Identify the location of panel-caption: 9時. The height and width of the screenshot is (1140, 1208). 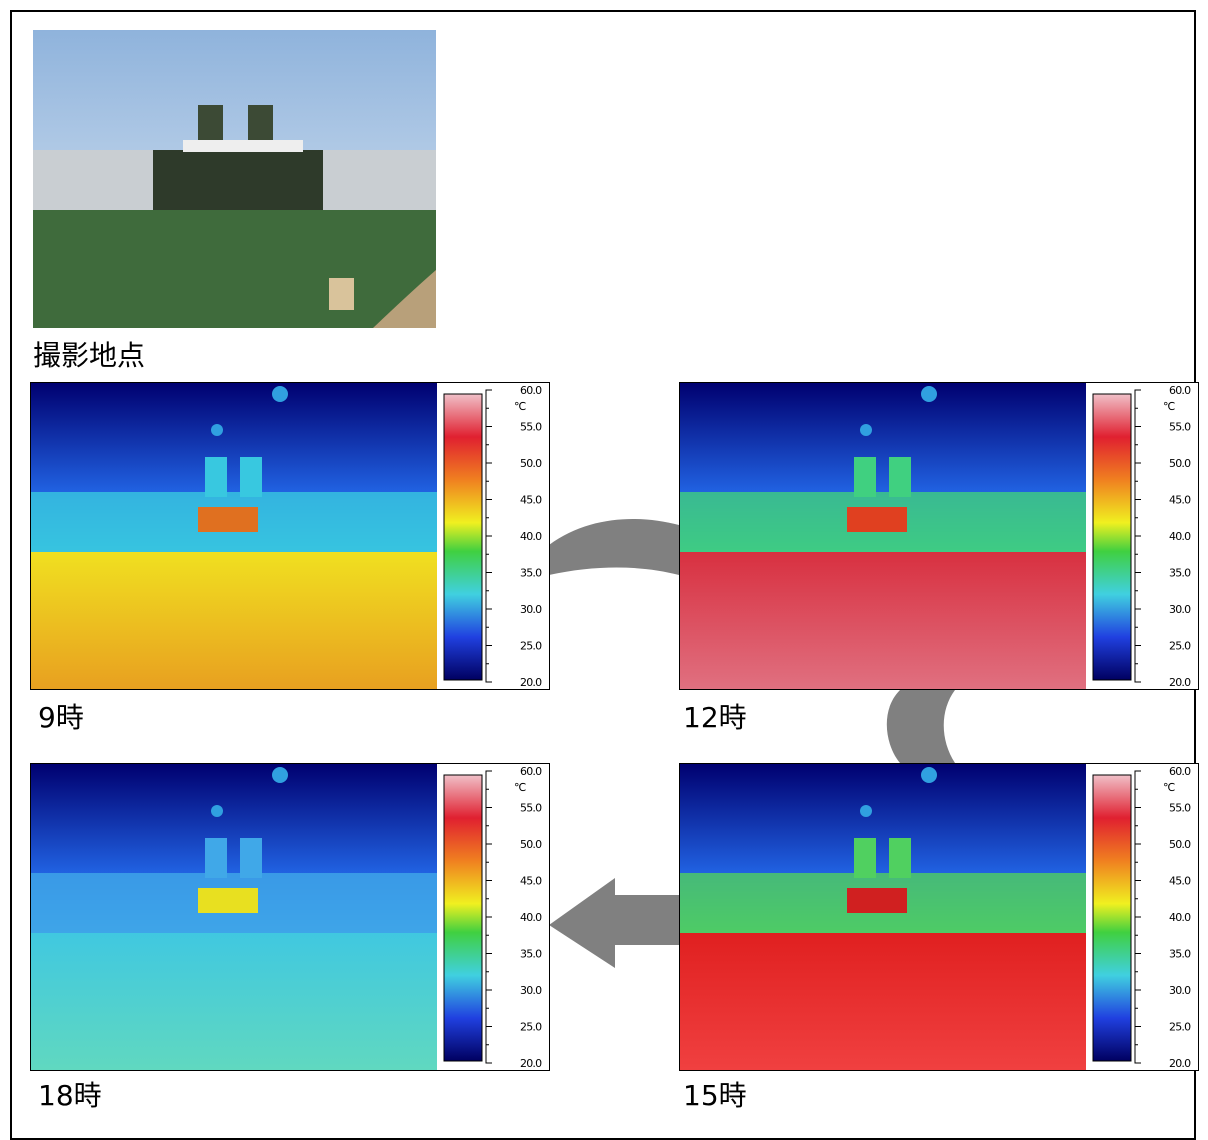
(61, 717).